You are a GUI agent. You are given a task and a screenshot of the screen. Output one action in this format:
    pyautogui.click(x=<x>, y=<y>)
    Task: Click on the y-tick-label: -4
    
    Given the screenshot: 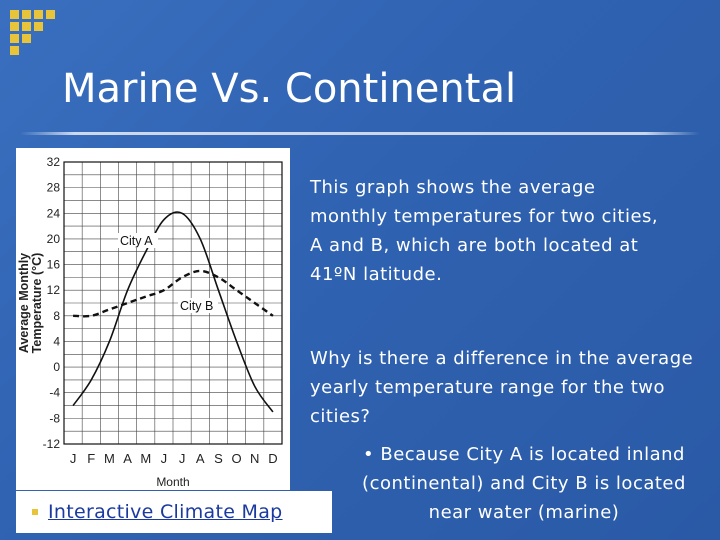 What is the action you would take?
    pyautogui.click(x=54, y=393)
    